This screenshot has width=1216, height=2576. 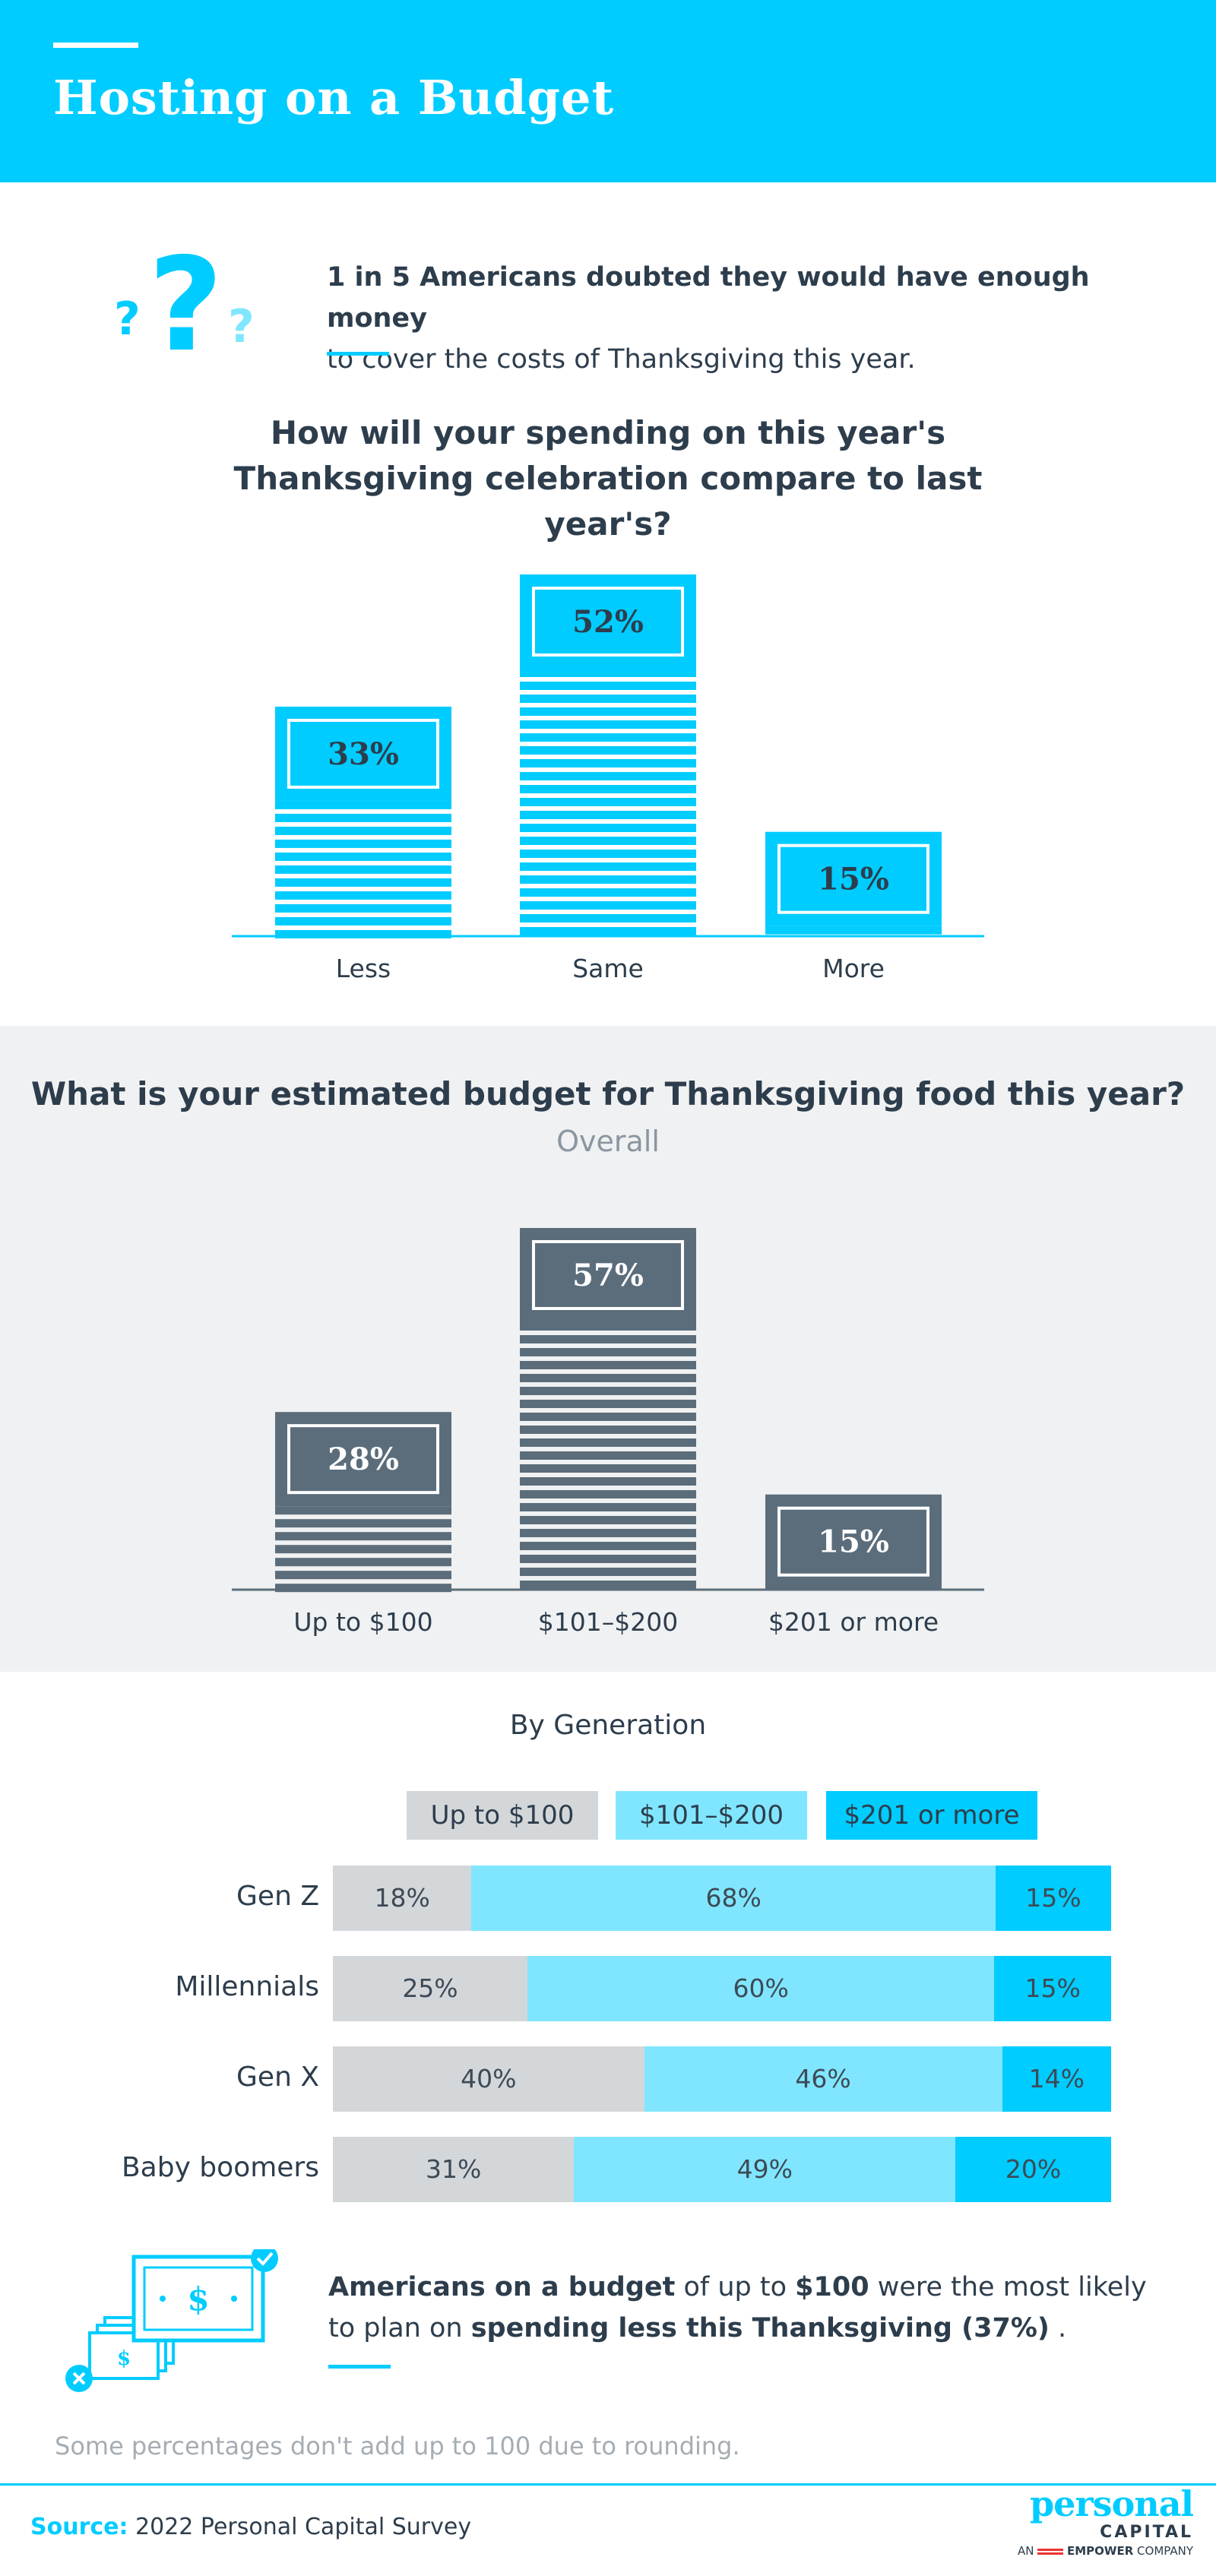 I want to click on callout-bold-3: $100, so click(x=832, y=2287).